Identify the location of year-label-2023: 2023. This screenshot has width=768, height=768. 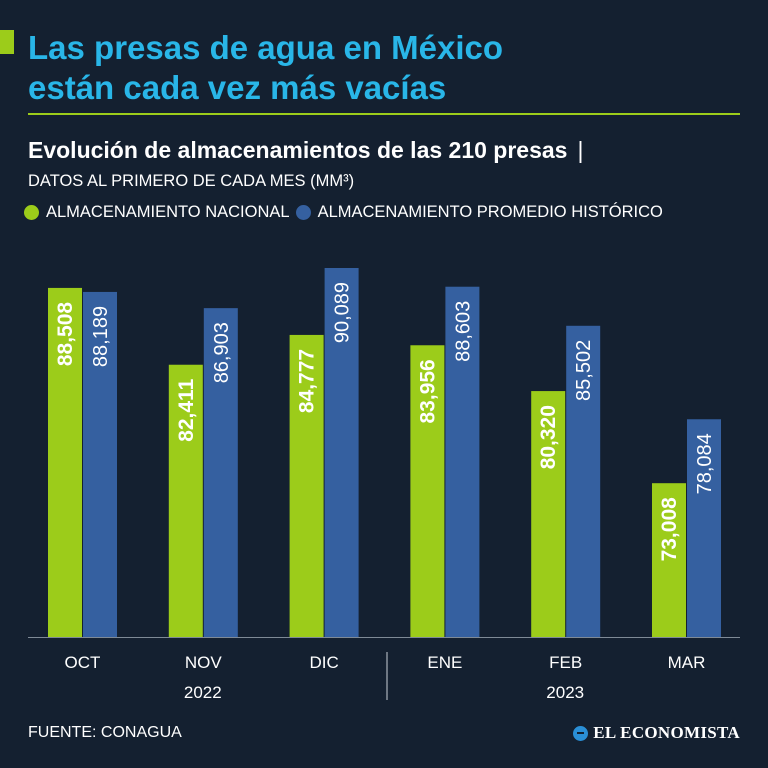
(565, 692).